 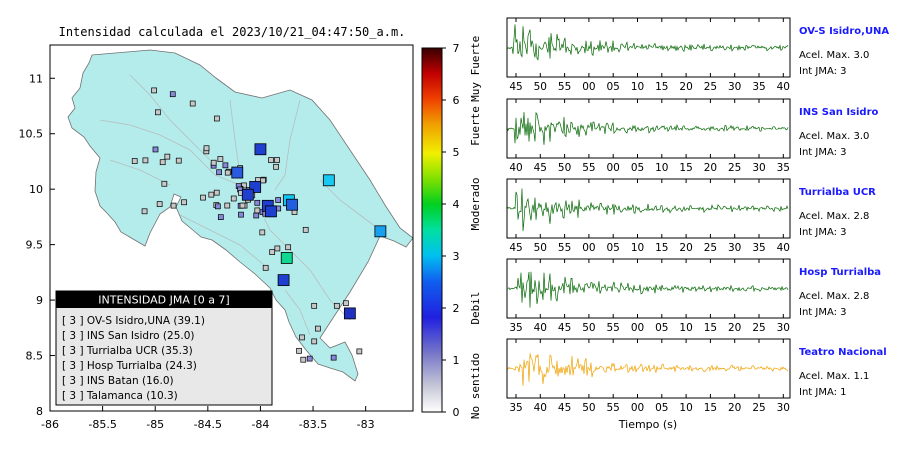 What do you see at coordinates (163, 300) in the screenshot?
I see `legend-title: INTENSIDAD JMA [0 a 7]` at bounding box center [163, 300].